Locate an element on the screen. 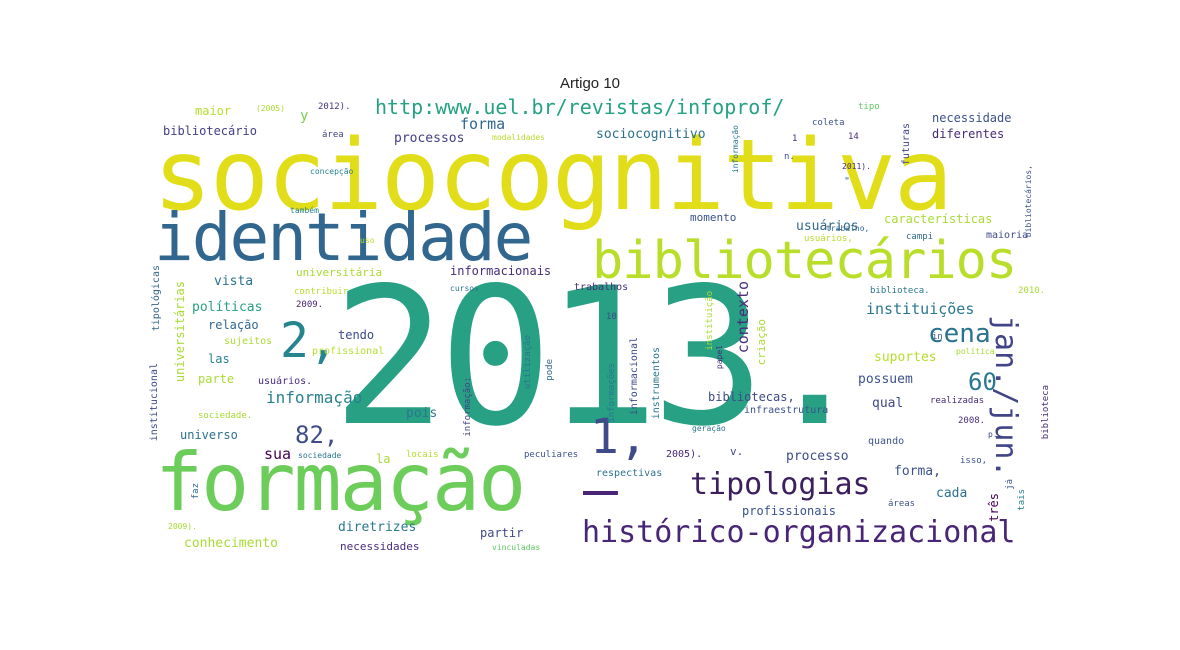 The width and height of the screenshot is (1180, 650). word-sociedade2: sociedade is located at coordinates (320, 455).